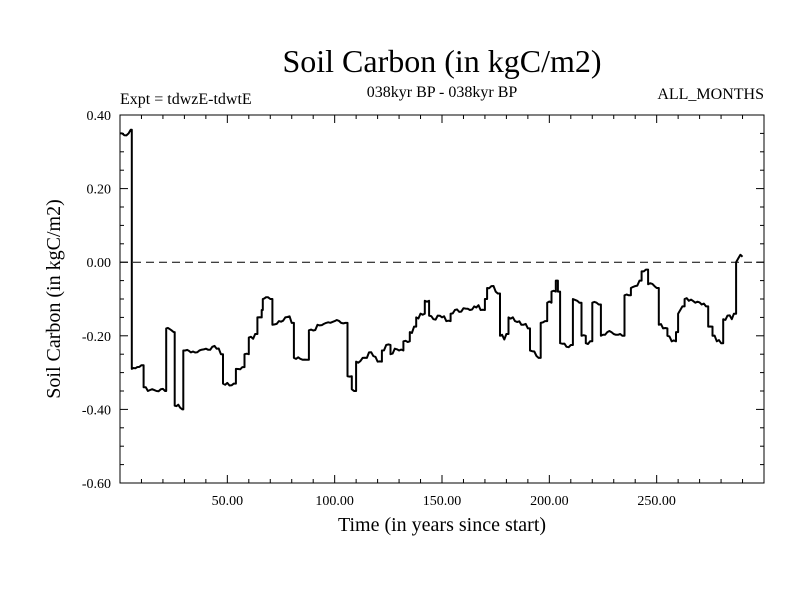 This screenshot has width=800, height=600. What do you see at coordinates (442, 501) in the screenshot?
I see `x-tick-label: 150.00` at bounding box center [442, 501].